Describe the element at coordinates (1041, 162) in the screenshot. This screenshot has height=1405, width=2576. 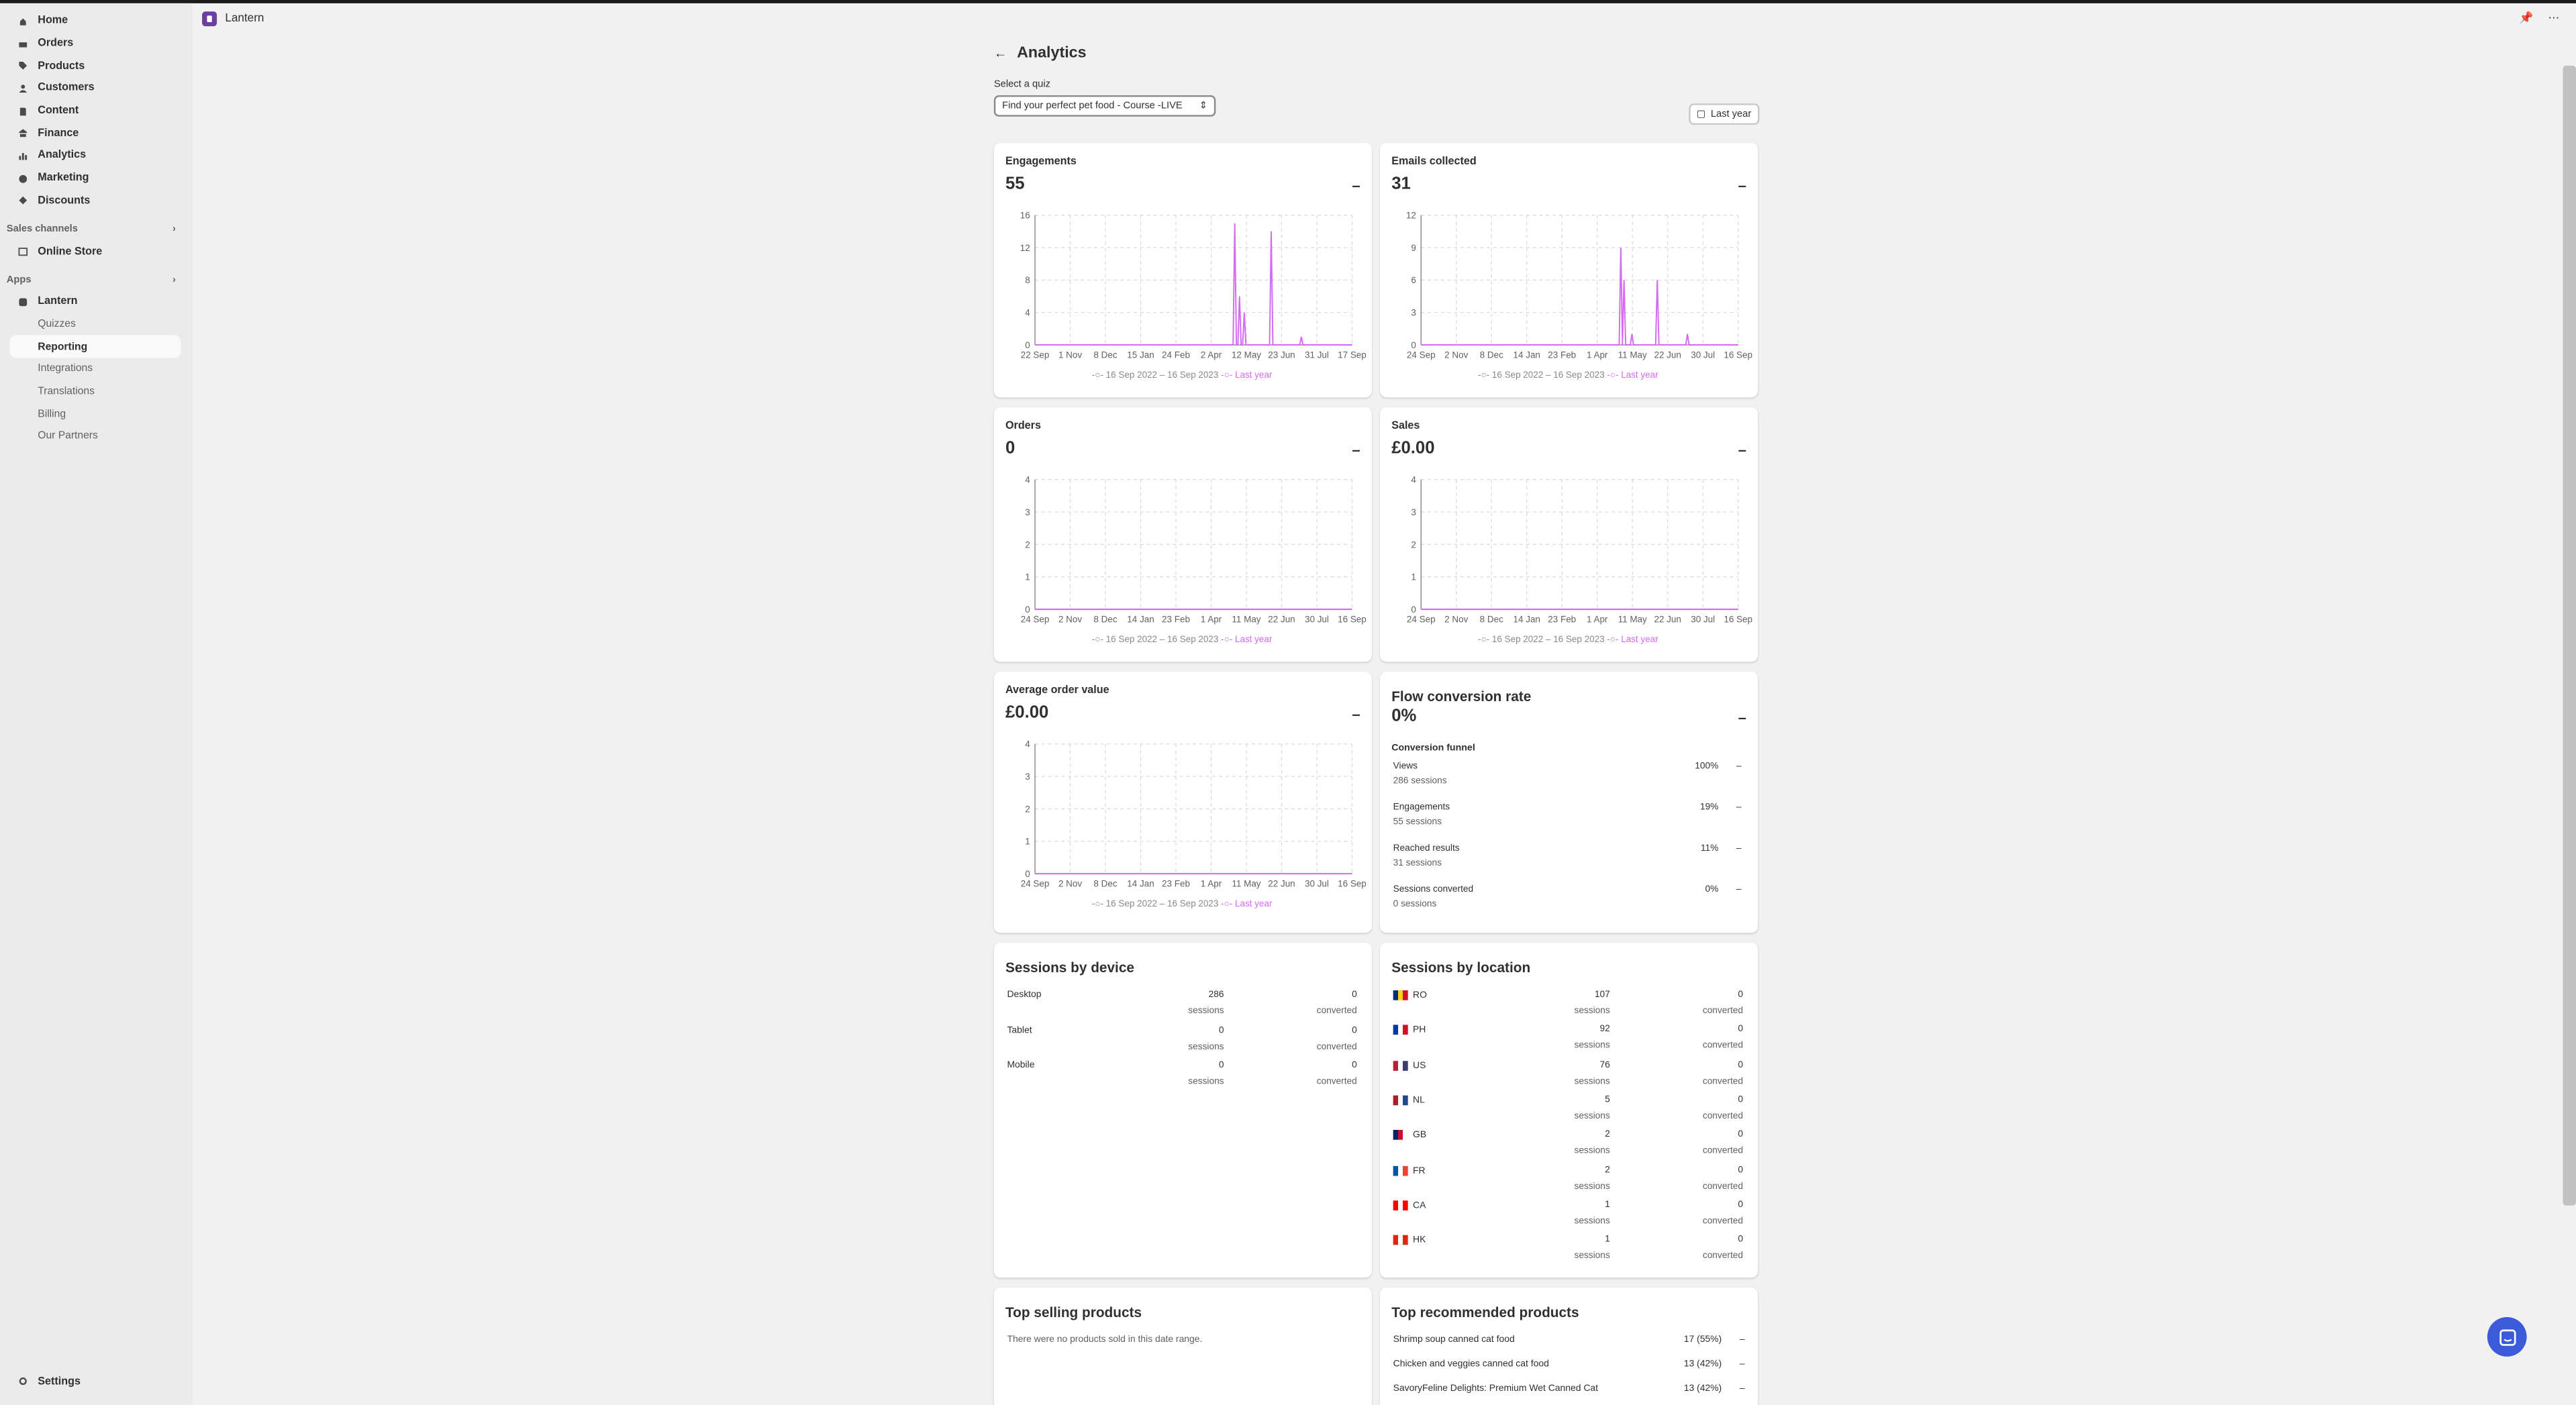
I see `card-title: Engagements` at that location.